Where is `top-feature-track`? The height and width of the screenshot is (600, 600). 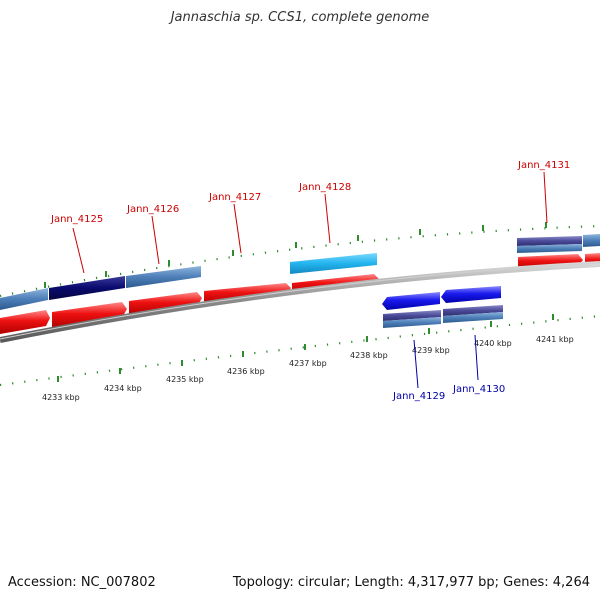
top-feature-track is located at coordinates (300, 272).